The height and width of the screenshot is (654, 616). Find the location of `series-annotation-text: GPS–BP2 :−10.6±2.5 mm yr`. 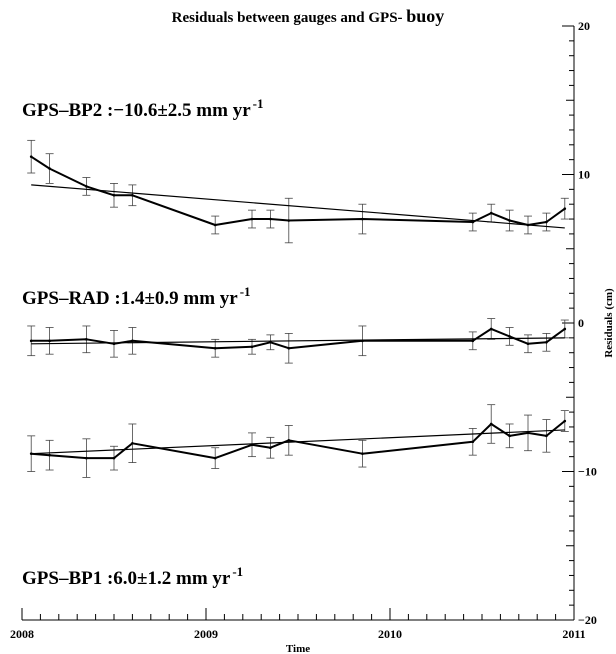

series-annotation-text: GPS–BP2 :−10.6±2.5 mm yr is located at coordinates (136, 110).